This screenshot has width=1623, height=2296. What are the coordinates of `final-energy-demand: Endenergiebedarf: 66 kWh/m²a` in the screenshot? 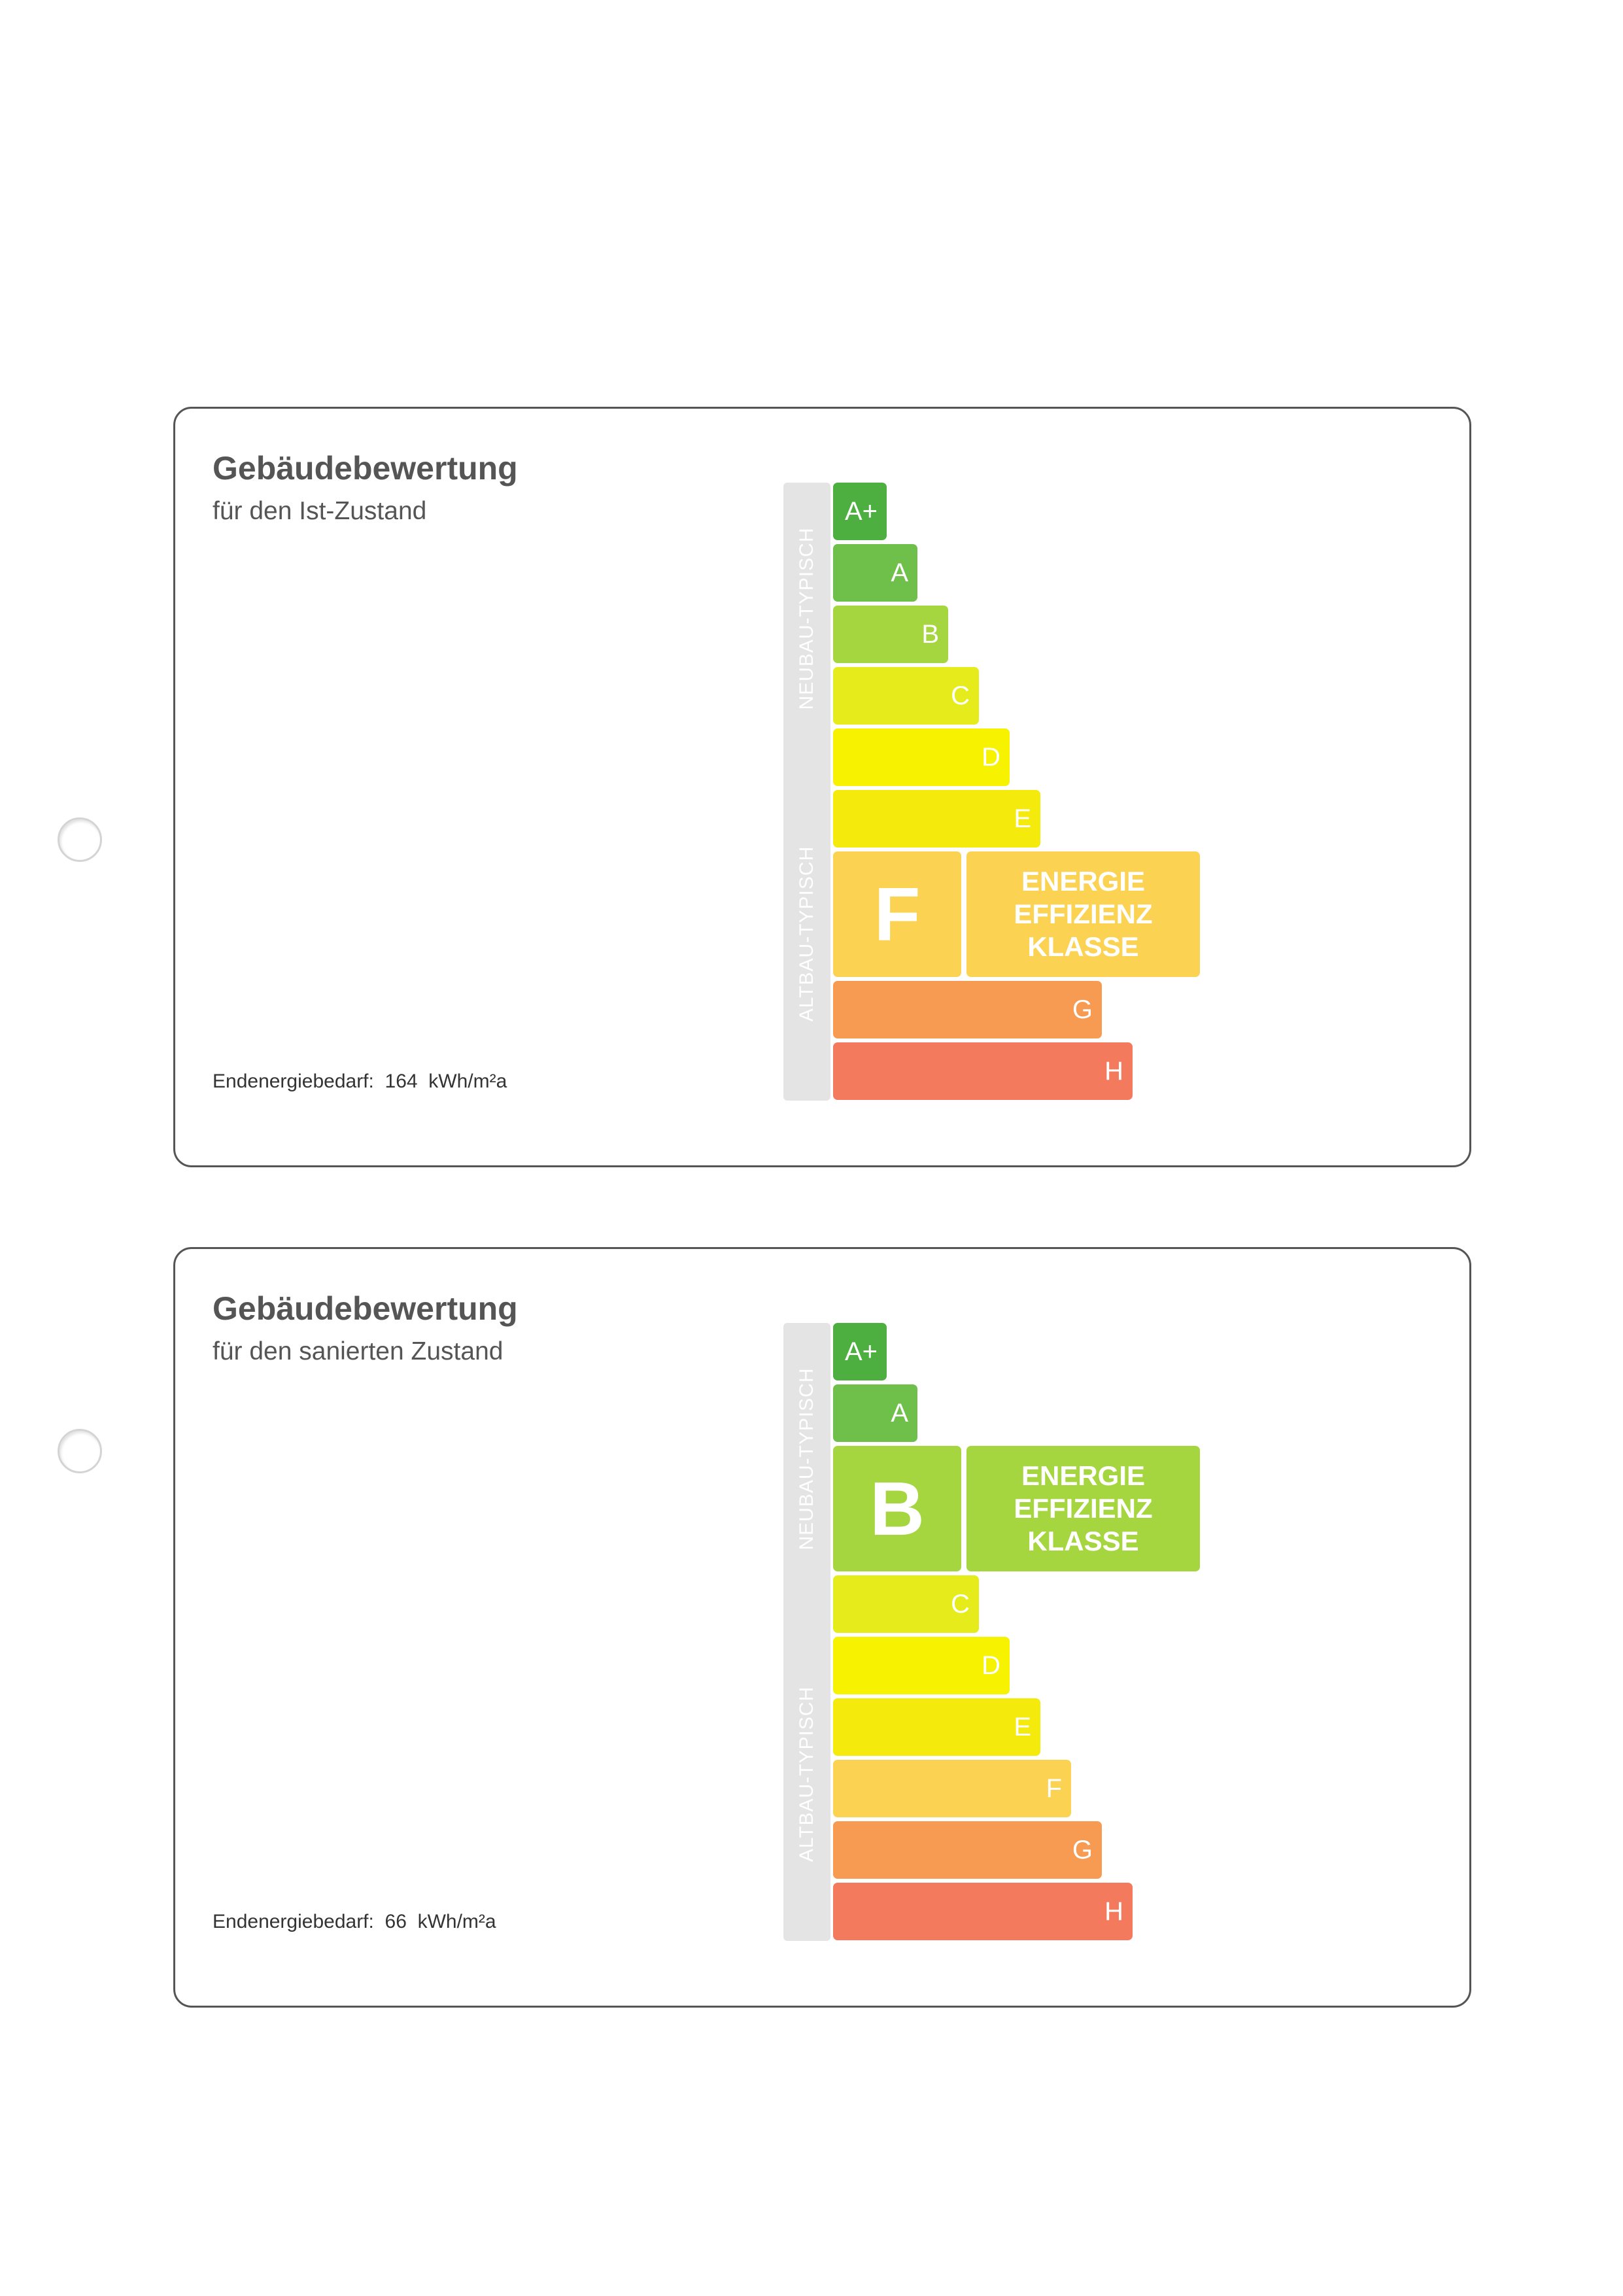 It's located at (354, 1922).